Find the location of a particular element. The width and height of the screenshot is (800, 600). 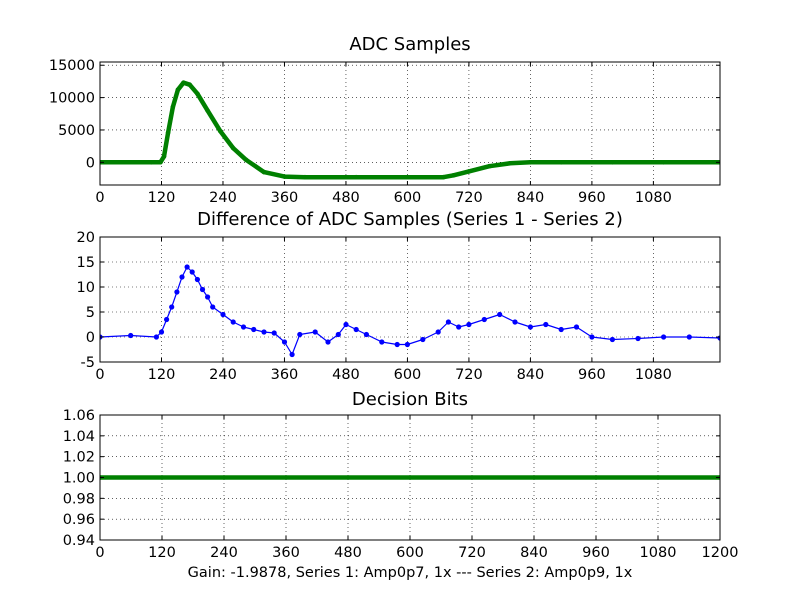

plot-2-data is located at coordinates (410, 311).